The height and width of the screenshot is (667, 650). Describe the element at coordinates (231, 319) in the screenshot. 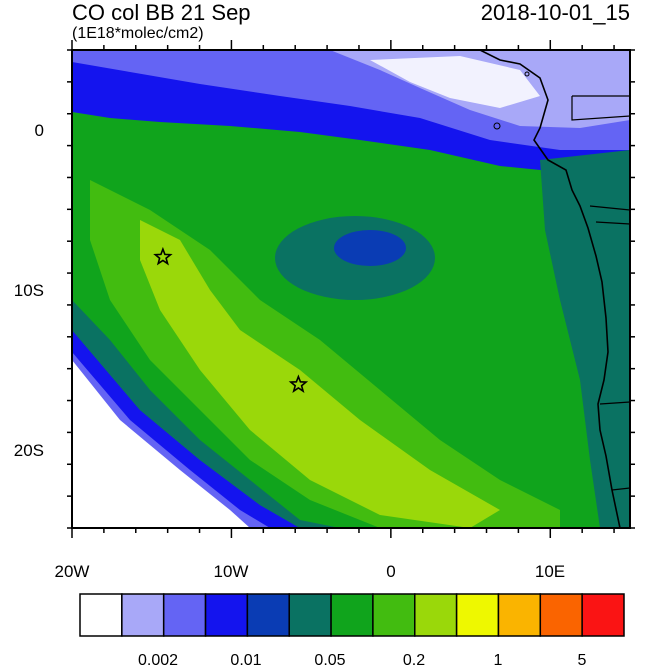

I see `marker-layer` at that location.